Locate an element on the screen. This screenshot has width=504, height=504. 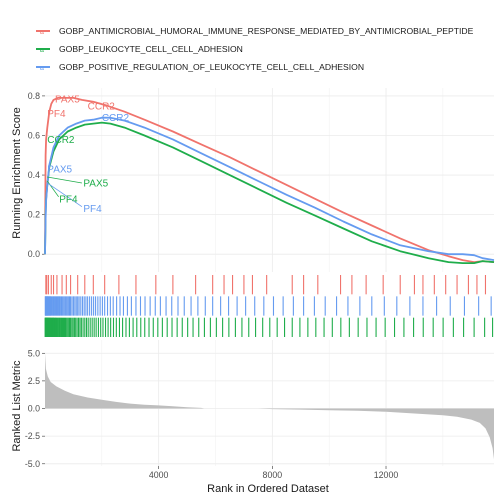
legend-label: GOBP_LEUKOCYTE_CELL_CELL_ADHESION is located at coordinates (151, 49).